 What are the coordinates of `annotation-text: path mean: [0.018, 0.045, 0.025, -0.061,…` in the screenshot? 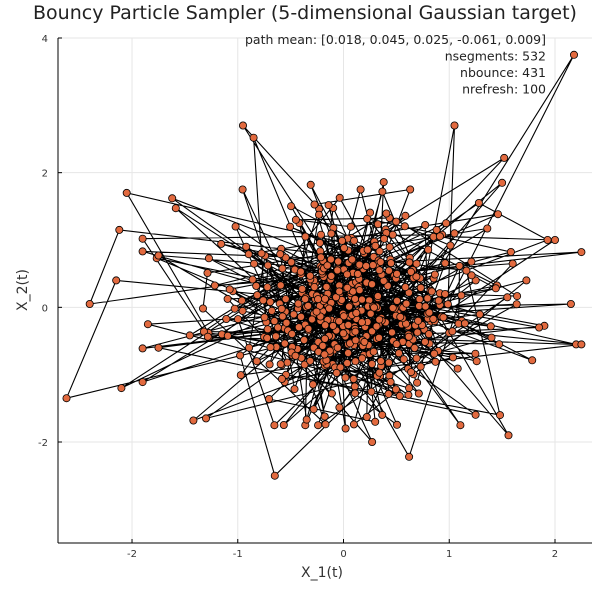 It's located at (395, 39).